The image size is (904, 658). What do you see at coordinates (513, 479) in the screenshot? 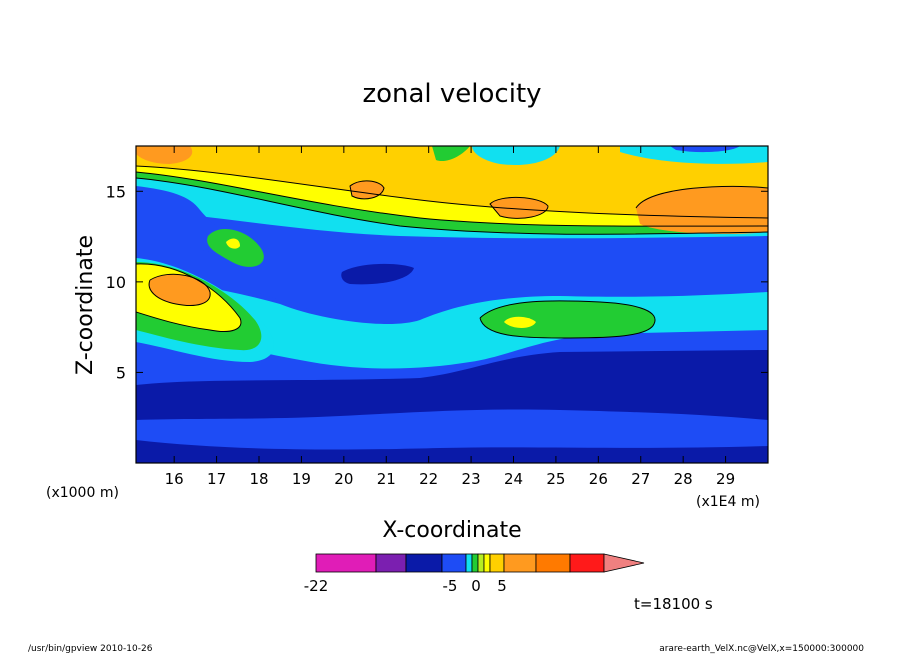
I see `x-tick-label: 24` at bounding box center [513, 479].